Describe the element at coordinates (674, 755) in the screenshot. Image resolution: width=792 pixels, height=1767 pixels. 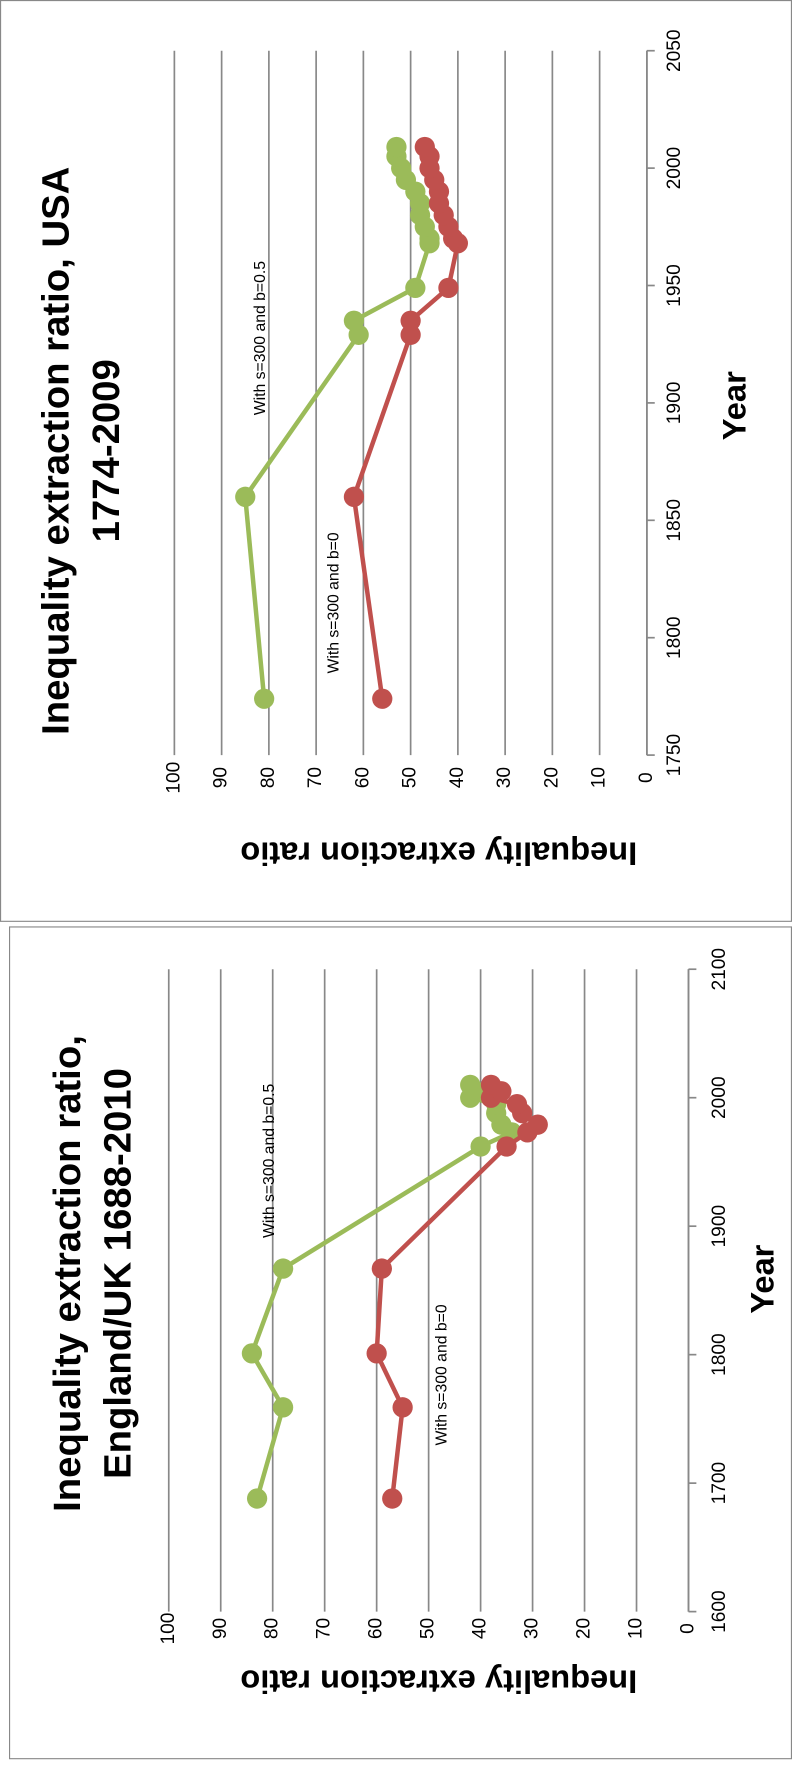
I see `x-tick-label: 1750` at that location.